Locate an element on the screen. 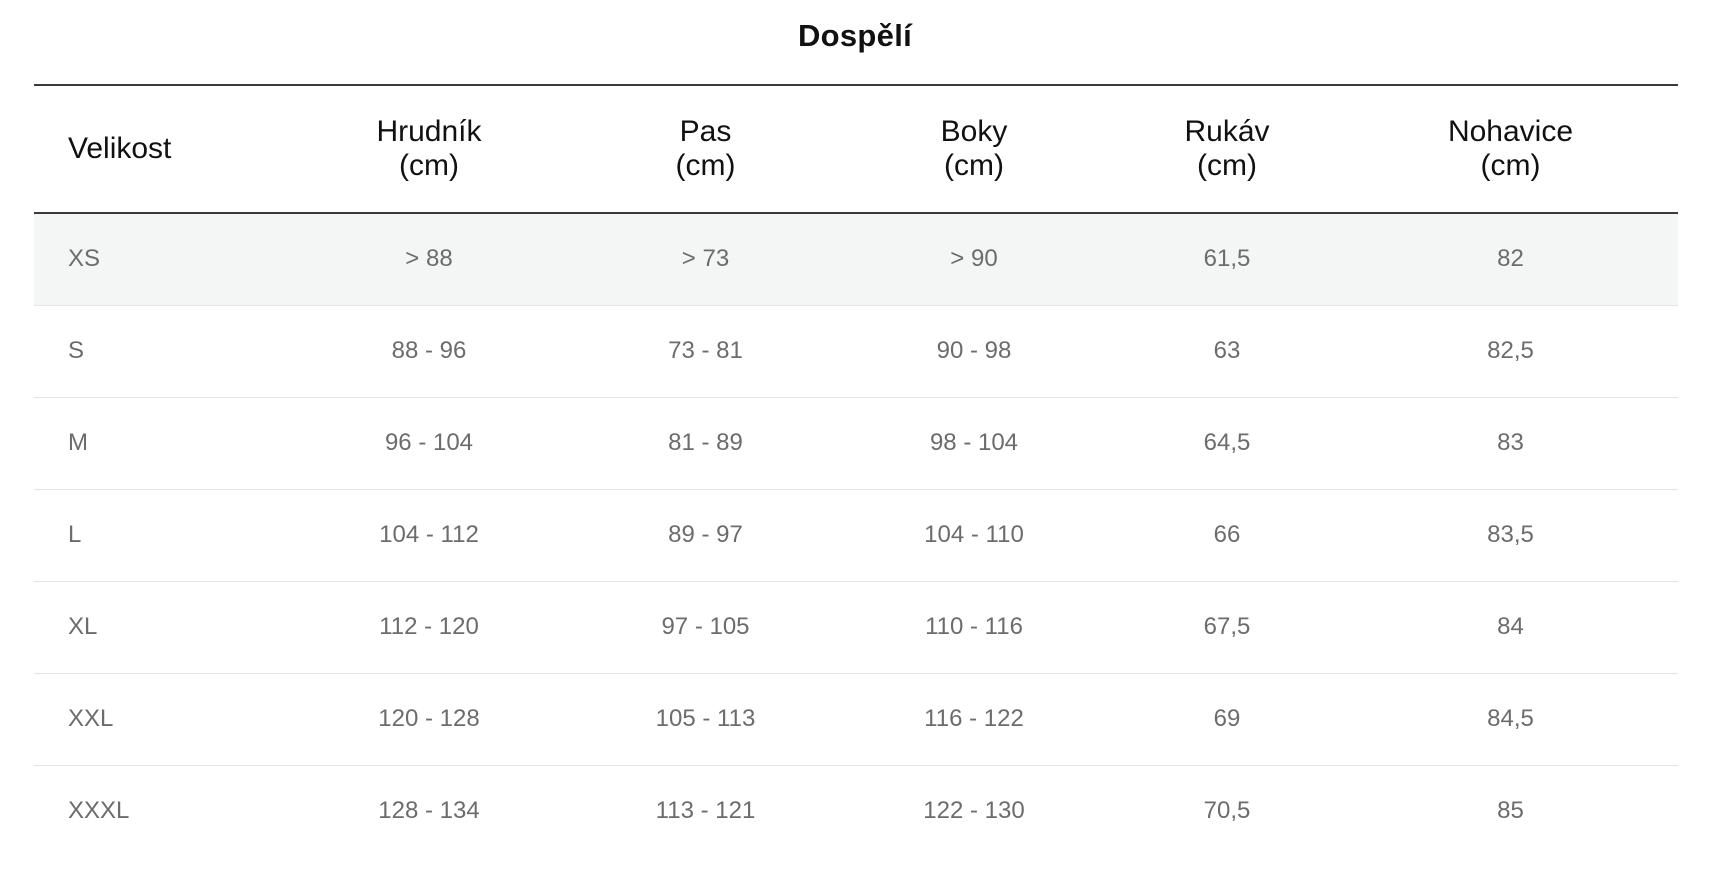  header-hips-unit: (cm) is located at coordinates (974, 165).